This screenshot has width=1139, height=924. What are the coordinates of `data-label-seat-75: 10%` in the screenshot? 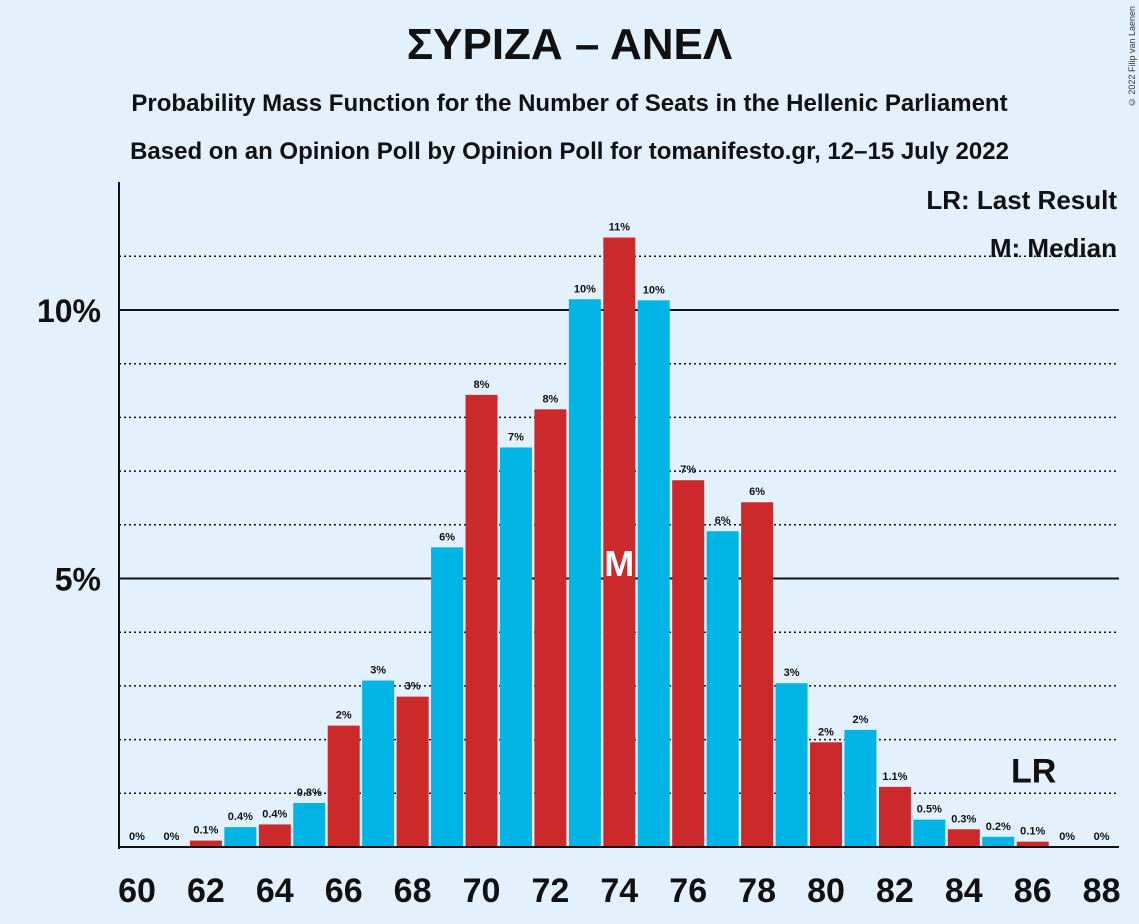 It's located at (654, 290).